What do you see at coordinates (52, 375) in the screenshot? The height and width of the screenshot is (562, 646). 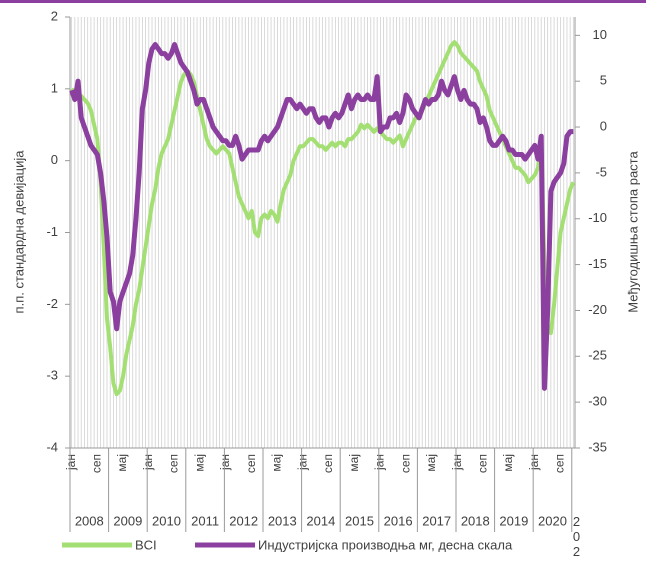 I see `y-tick-label: -3` at bounding box center [52, 375].